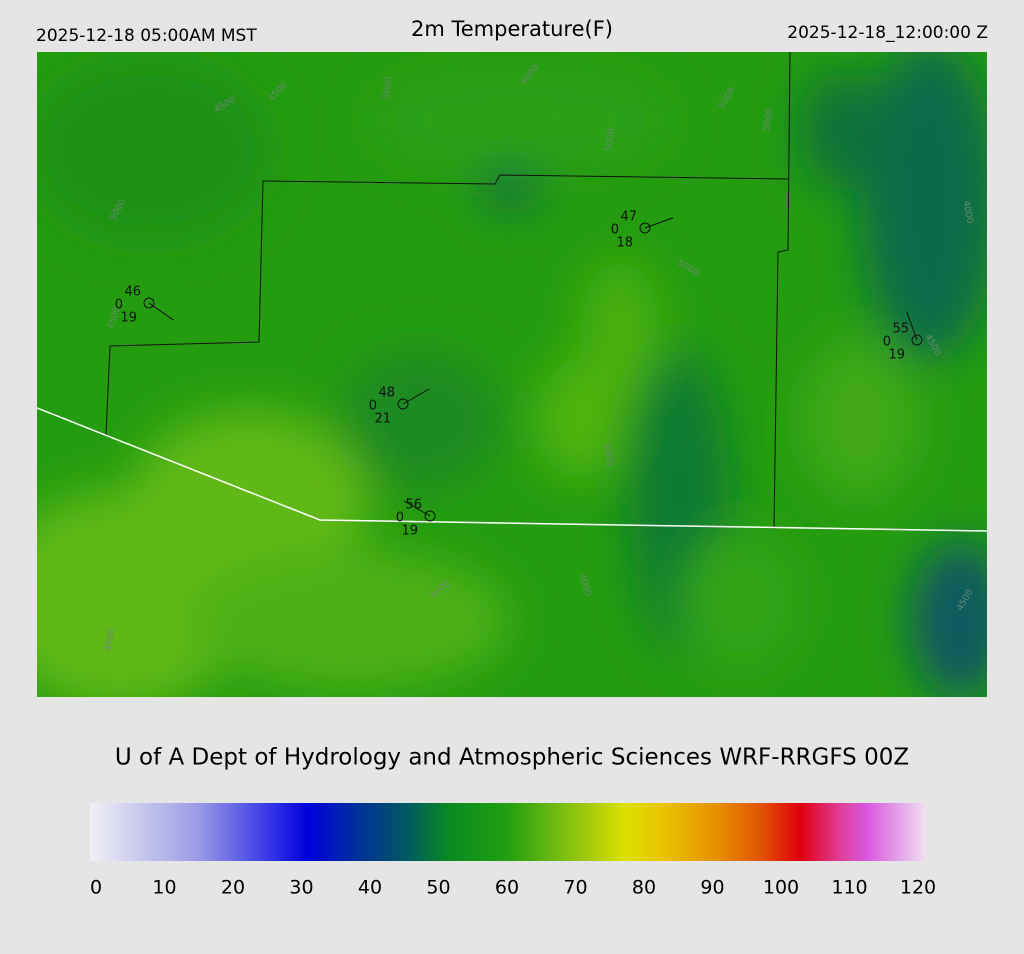  What do you see at coordinates (512, 469) in the screenshot?
I see `border-line` at bounding box center [512, 469].